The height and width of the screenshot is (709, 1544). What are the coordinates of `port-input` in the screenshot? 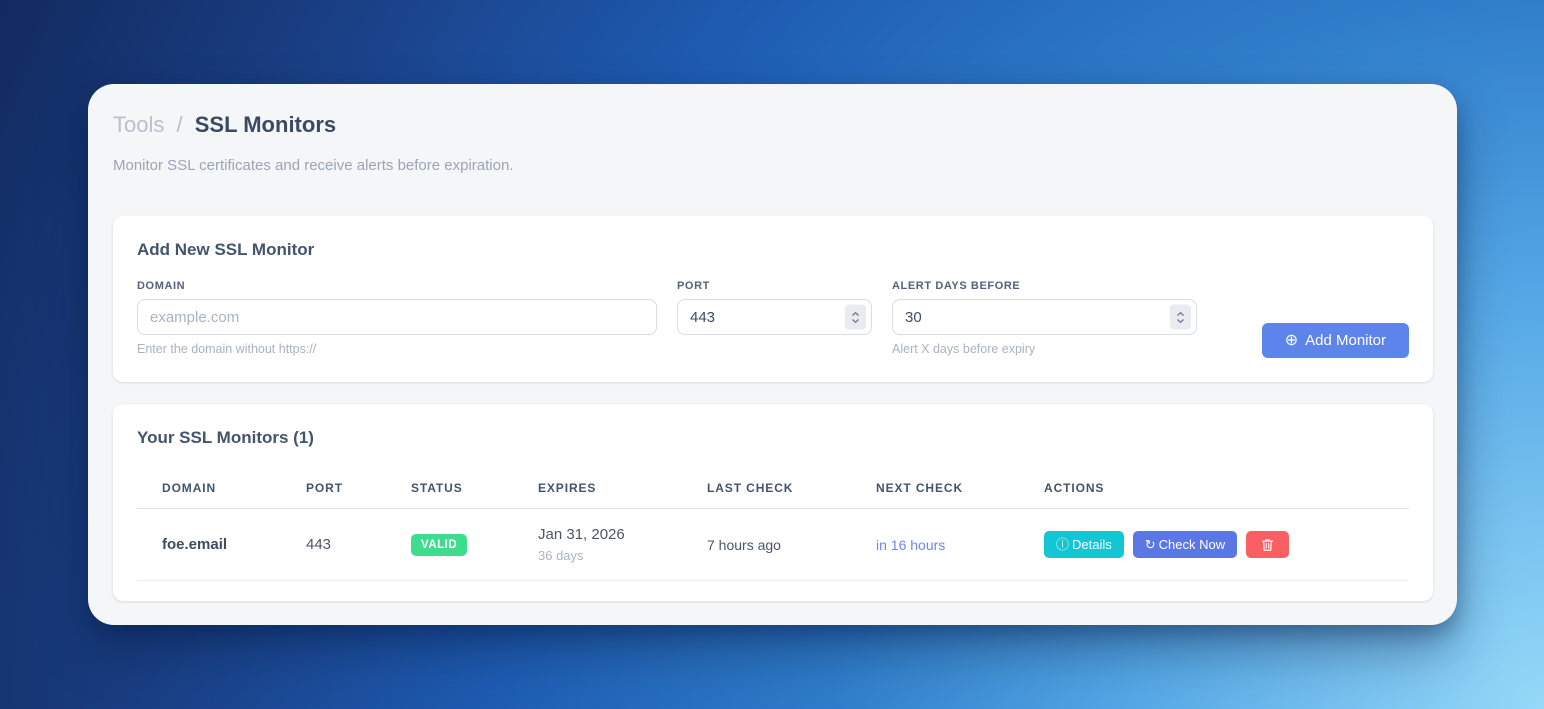 It's located at (774, 317).